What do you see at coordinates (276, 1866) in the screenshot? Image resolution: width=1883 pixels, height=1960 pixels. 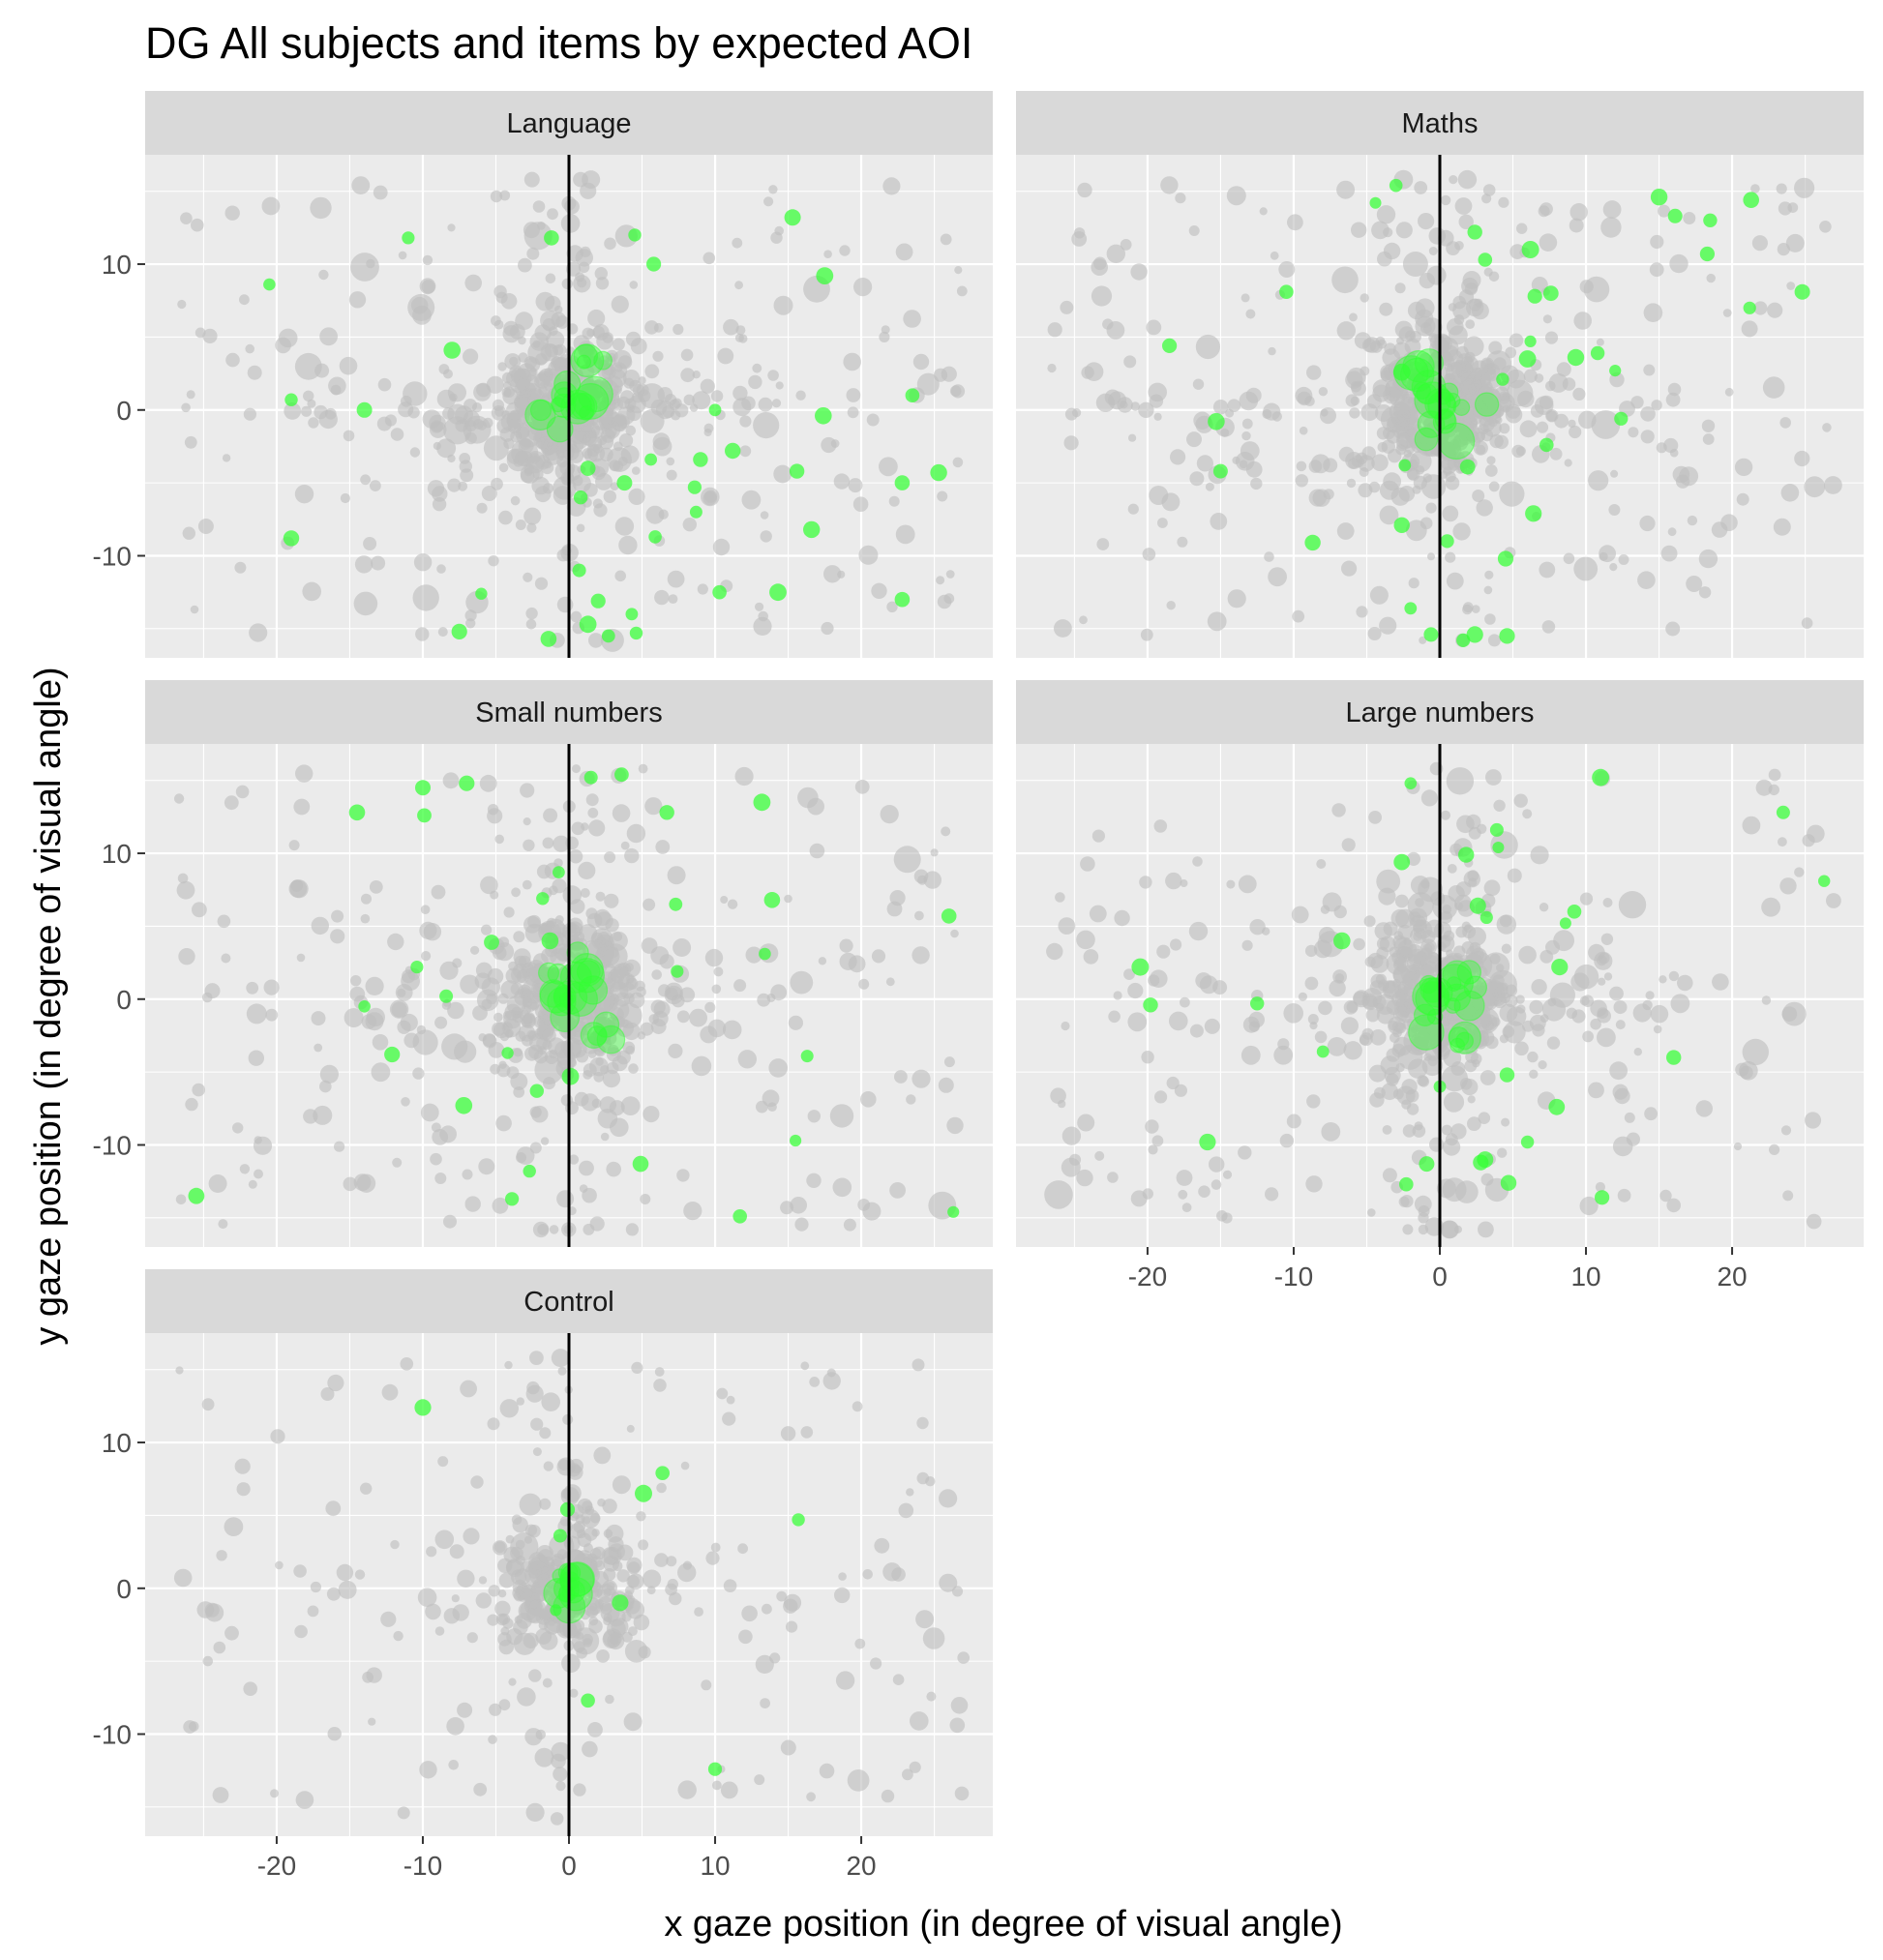 I see `x-tick-label: -20` at bounding box center [276, 1866].